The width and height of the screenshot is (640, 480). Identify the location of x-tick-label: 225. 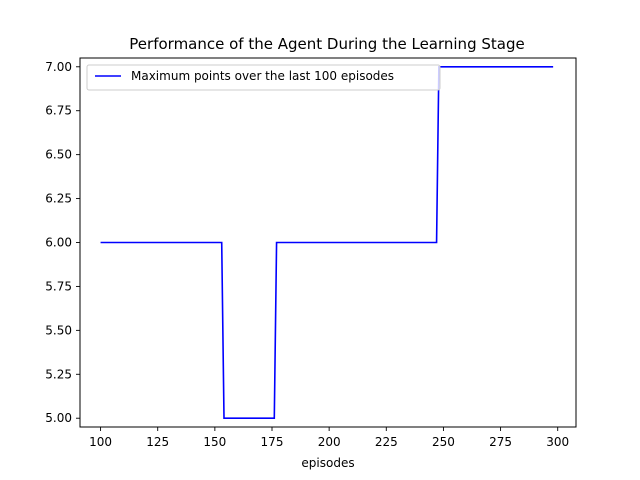
(386, 442).